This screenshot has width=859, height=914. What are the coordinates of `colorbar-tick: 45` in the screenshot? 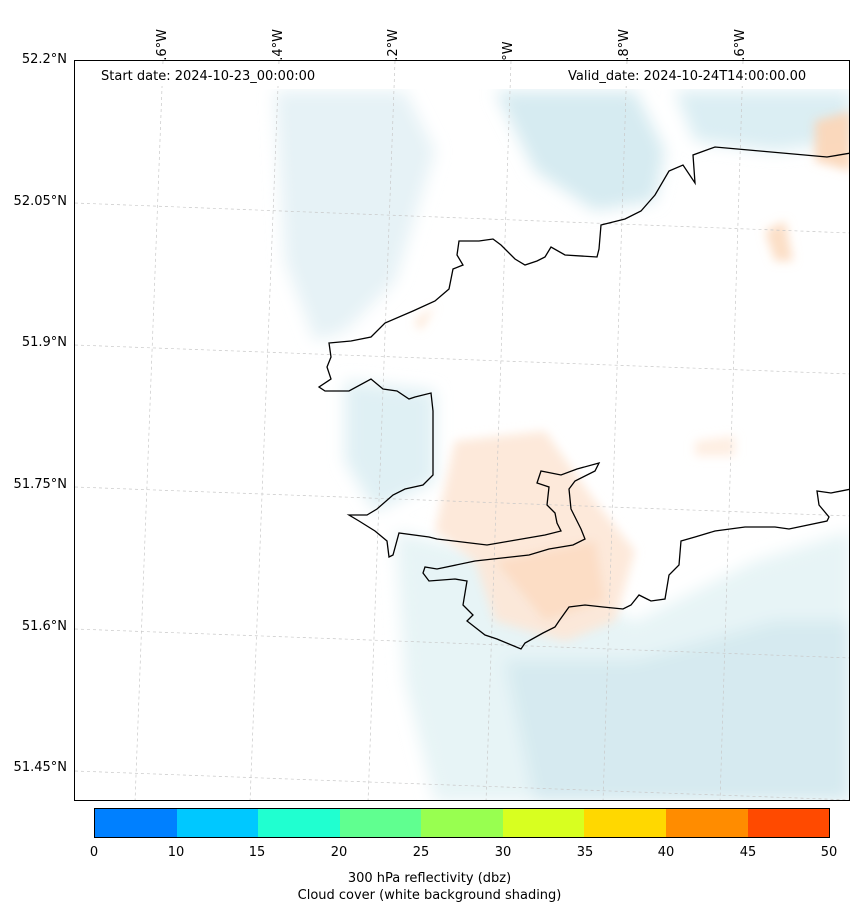 It's located at (748, 852).